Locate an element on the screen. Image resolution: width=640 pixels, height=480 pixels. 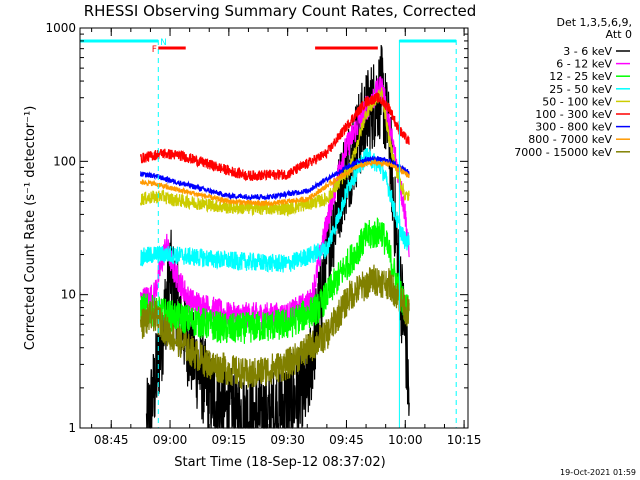
x-tick-label: 10:15 is located at coordinates (464, 440).